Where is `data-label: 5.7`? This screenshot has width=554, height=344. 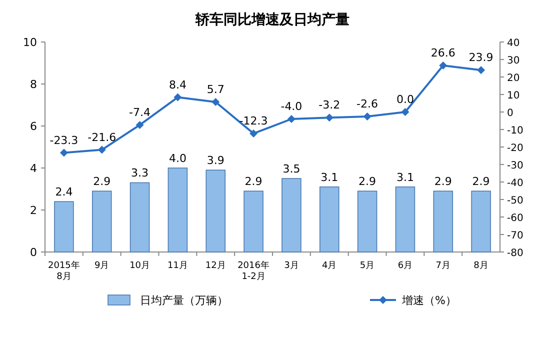 data-label: 5.7 is located at coordinates (215, 89).